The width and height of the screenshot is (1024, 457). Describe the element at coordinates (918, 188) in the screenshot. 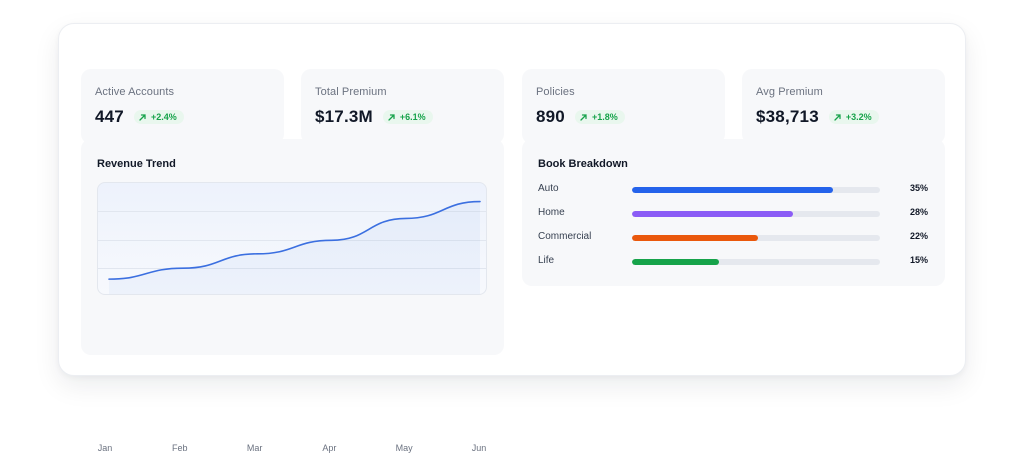

I see `breakdown-percent: 35%` at that location.